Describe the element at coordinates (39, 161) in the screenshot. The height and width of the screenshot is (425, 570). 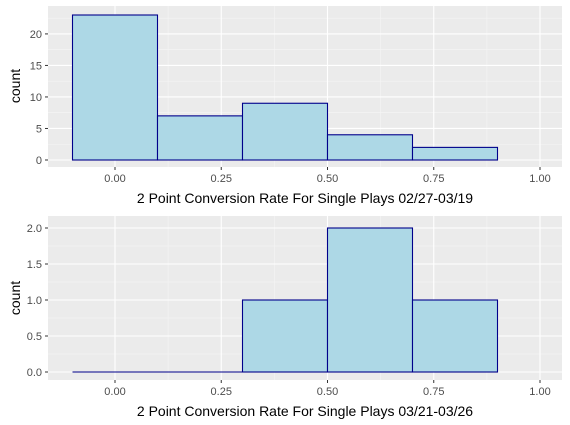
I see `y-tick-label: 0` at that location.